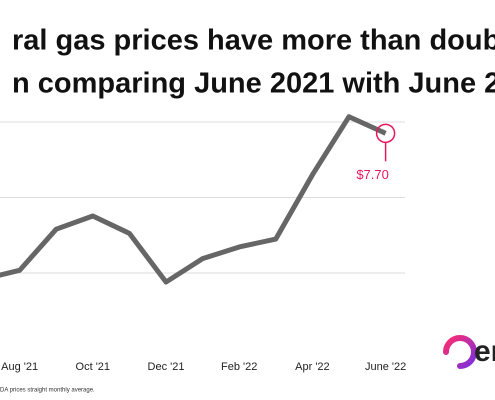 This screenshot has width=495, height=400. I want to click on logo-text: en, so click(484, 351).